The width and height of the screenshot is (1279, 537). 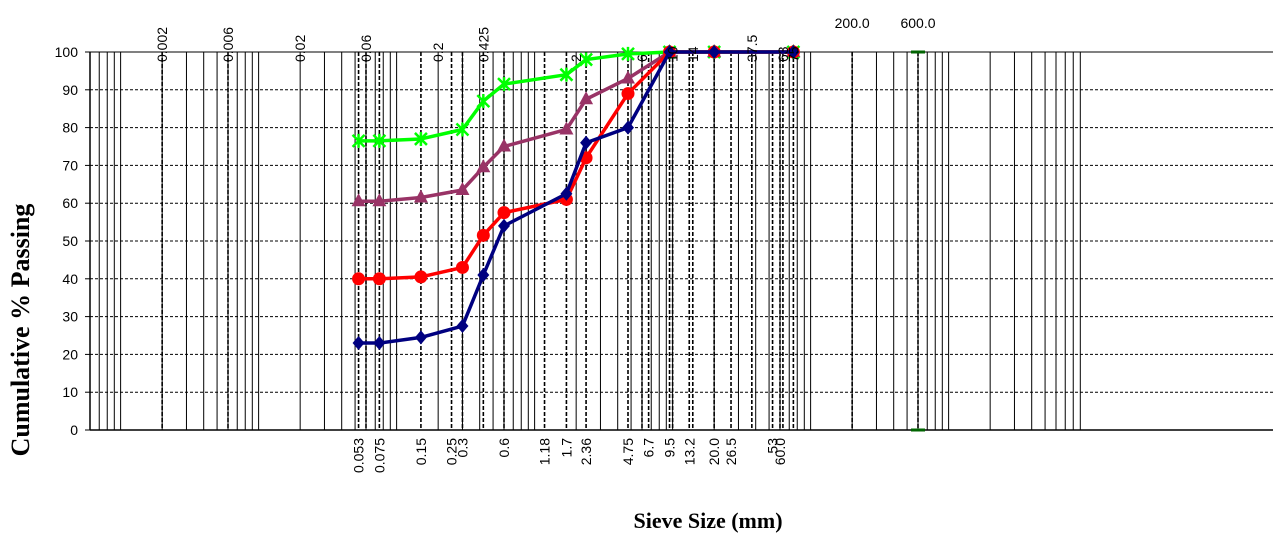 I want to click on y-tick-label: 100, so click(x=67, y=52).